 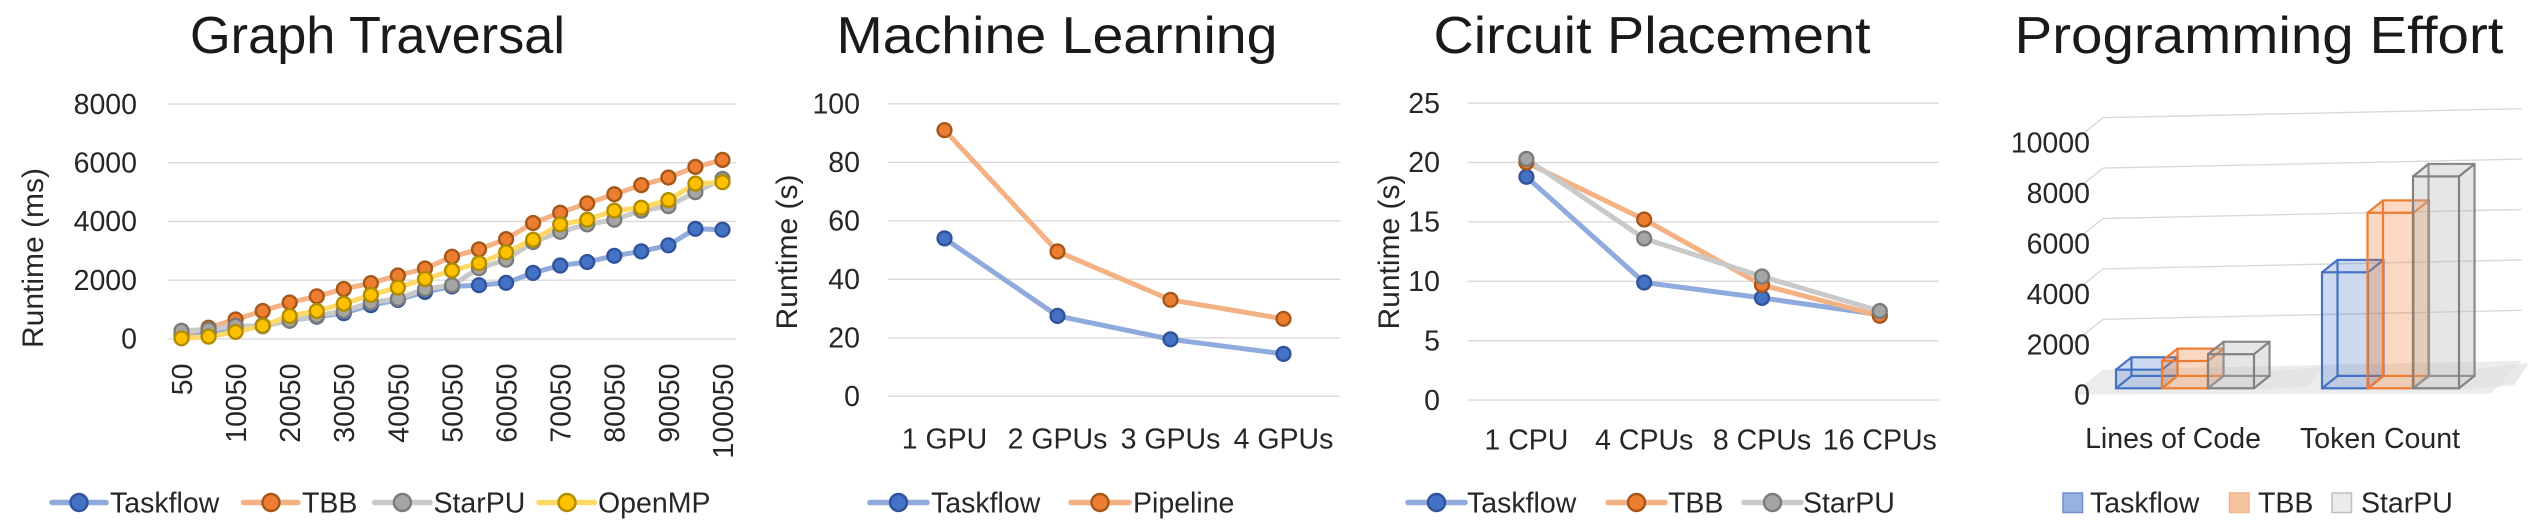 I want to click on svg-text: 40, so click(x=844, y=280).